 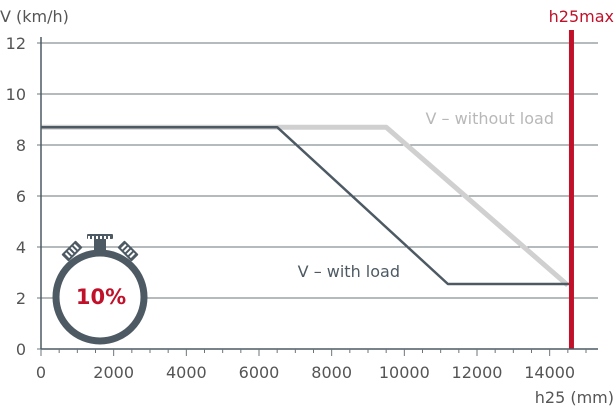 I want to click on x-tick-label: 14000, so click(x=549, y=372).